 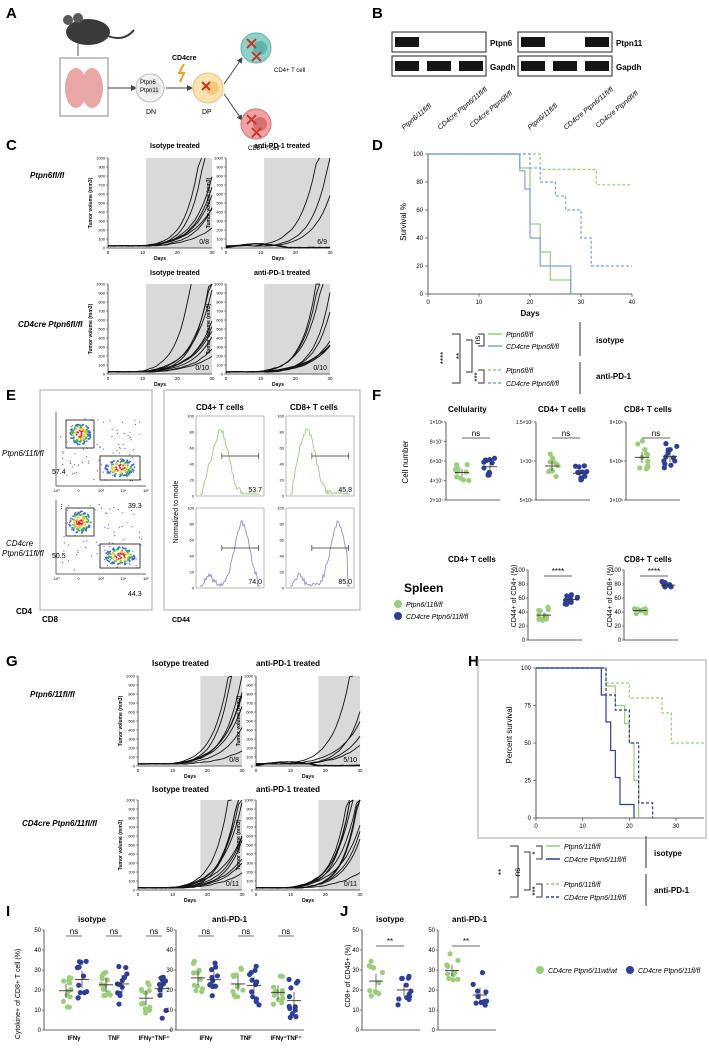 I want to click on sig-h: ns, so click(x=517, y=872).